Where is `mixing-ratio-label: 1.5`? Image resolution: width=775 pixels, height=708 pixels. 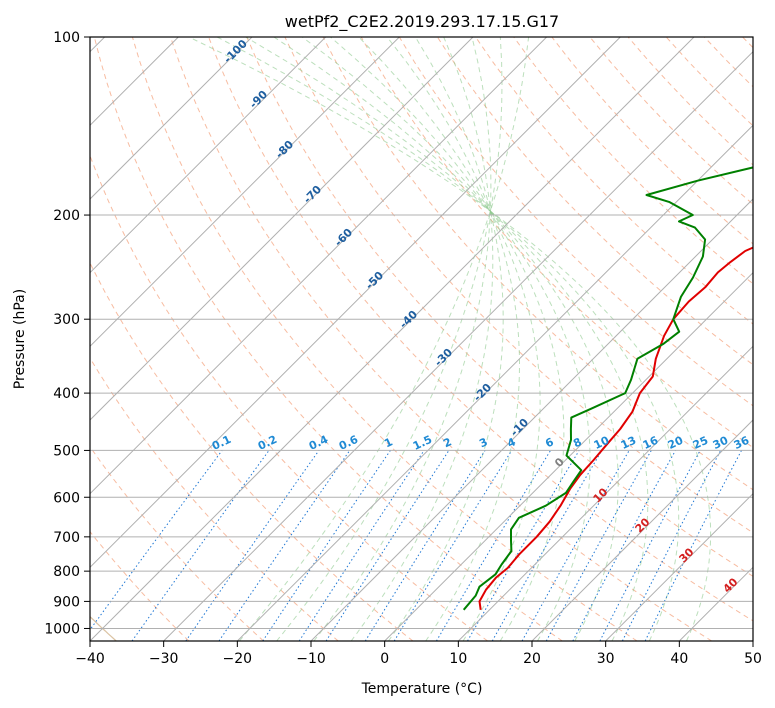 mixing-ratio-label: 1.5 is located at coordinates (422, 443).